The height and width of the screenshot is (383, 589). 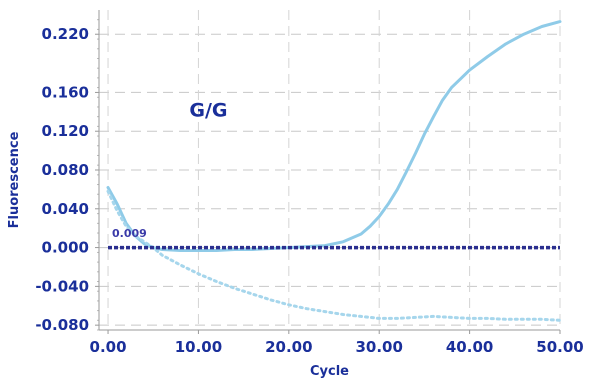 What do you see at coordinates (65, 131) in the screenshot?
I see `y-tick-label: 0.120` at bounding box center [65, 131].